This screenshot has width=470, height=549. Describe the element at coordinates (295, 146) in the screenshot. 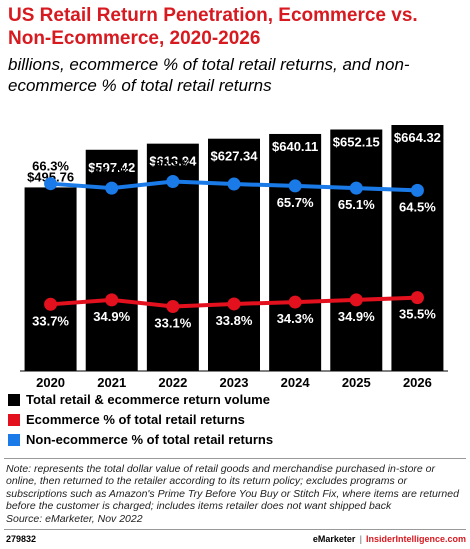

I see `bar-label-2024: $640.11` at that location.